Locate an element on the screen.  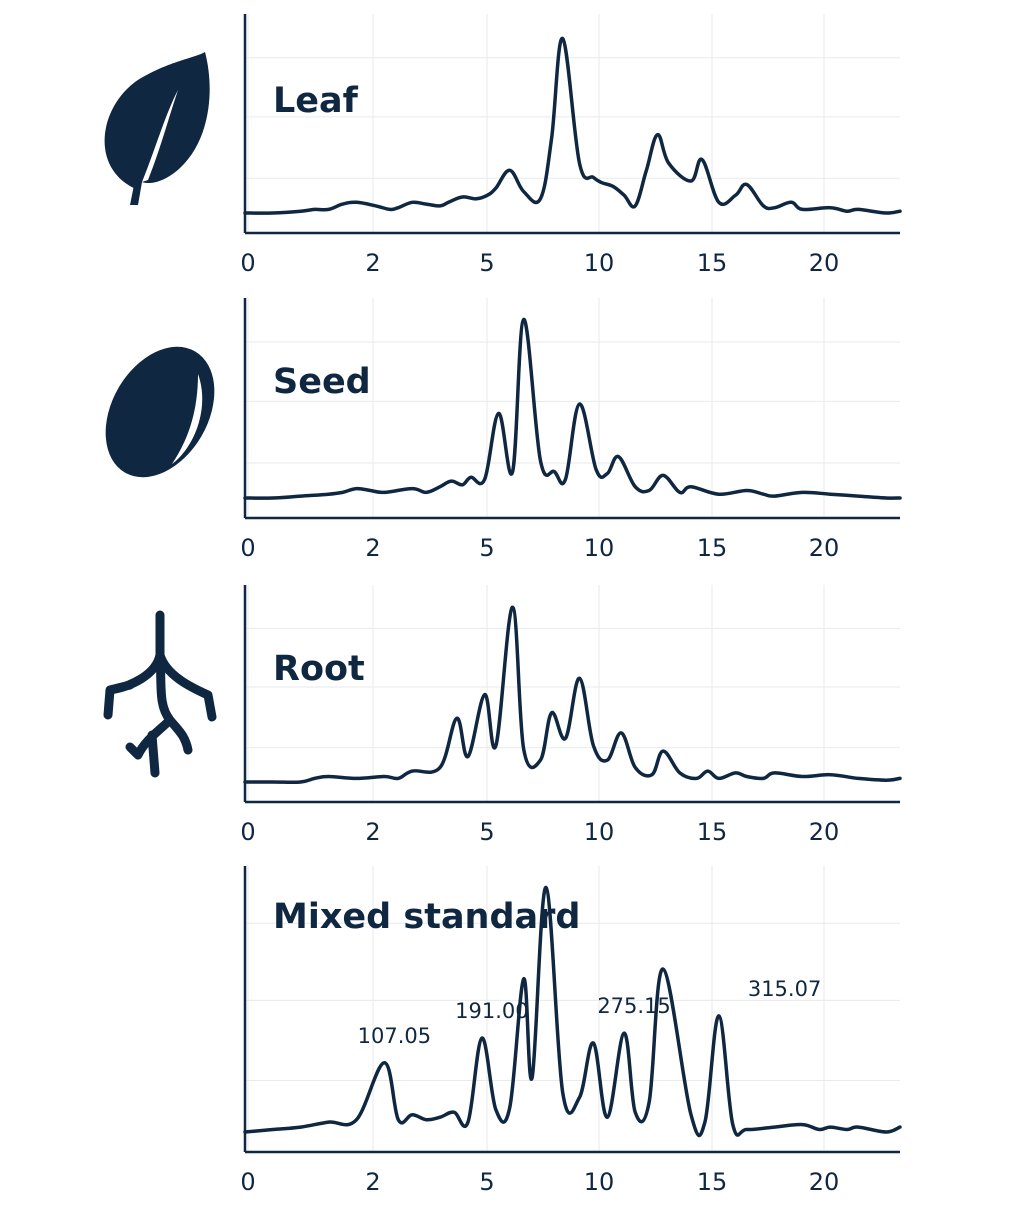
leaf-icon is located at coordinates (157, 128).